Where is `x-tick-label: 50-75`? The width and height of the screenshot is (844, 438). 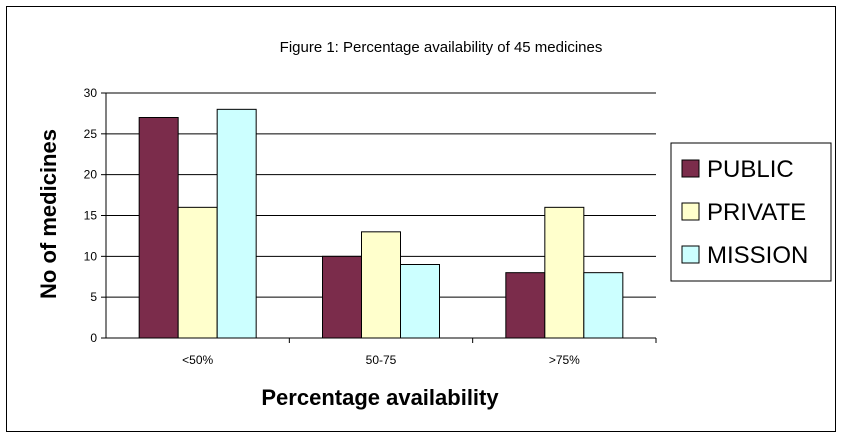 x-tick-label: 50-75 is located at coordinates (381, 360).